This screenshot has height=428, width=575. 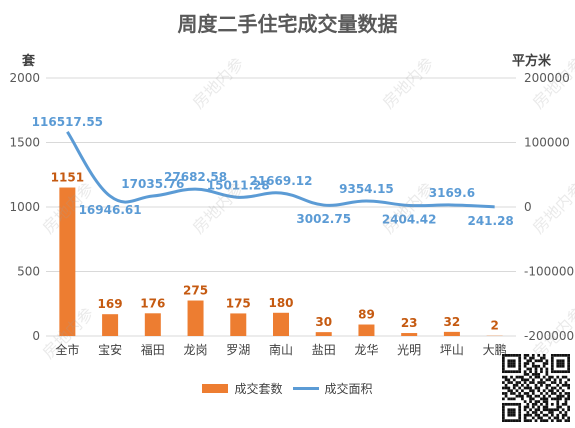 I want to click on line-data-label: 15011.28, so click(x=238, y=185).